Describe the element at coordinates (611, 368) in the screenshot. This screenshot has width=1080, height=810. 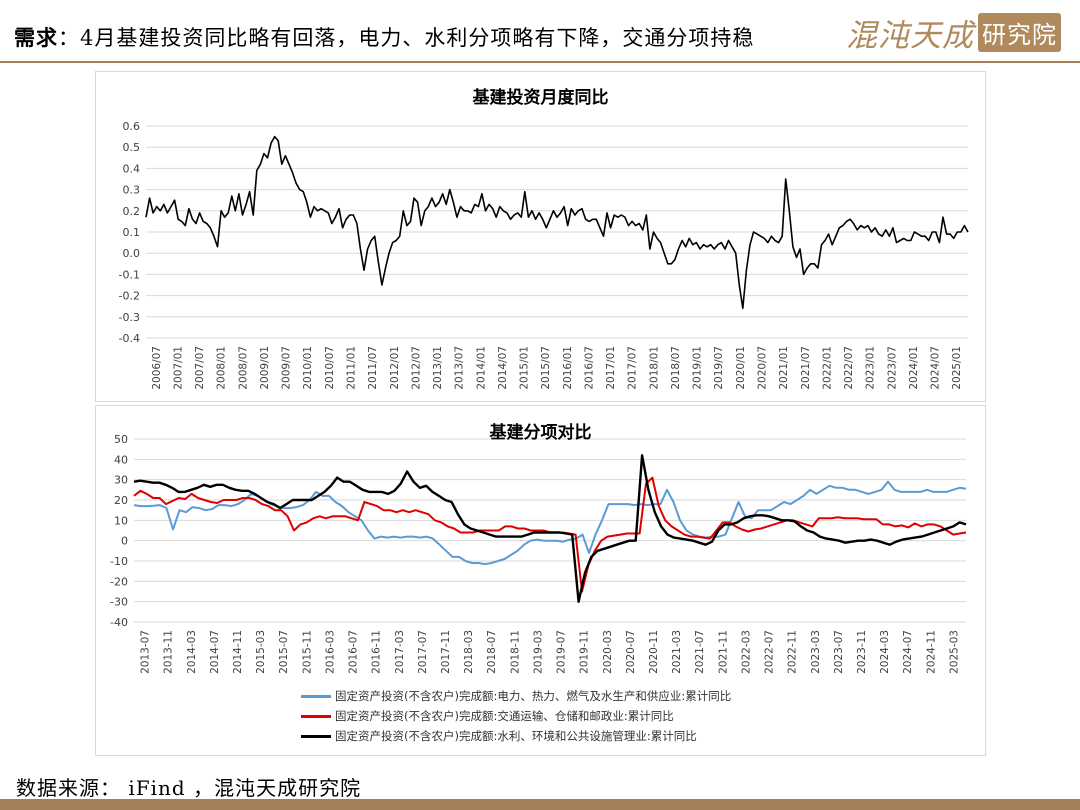
I see `x-tick-label: 2017/01` at that location.